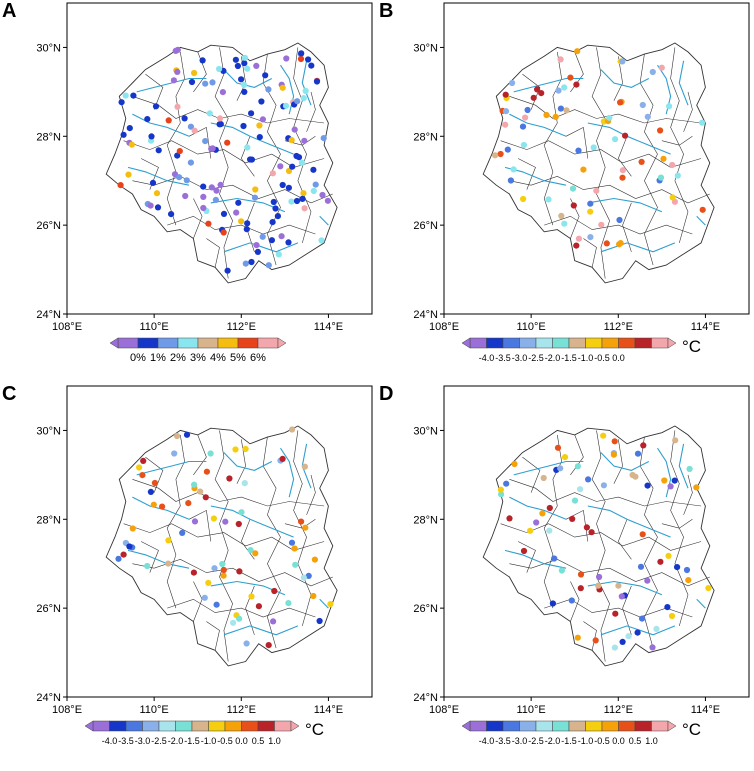 The width and height of the screenshot is (754, 771). Describe the element at coordinates (159, 741) in the screenshot. I see `legend-label: -2.5` at that location.